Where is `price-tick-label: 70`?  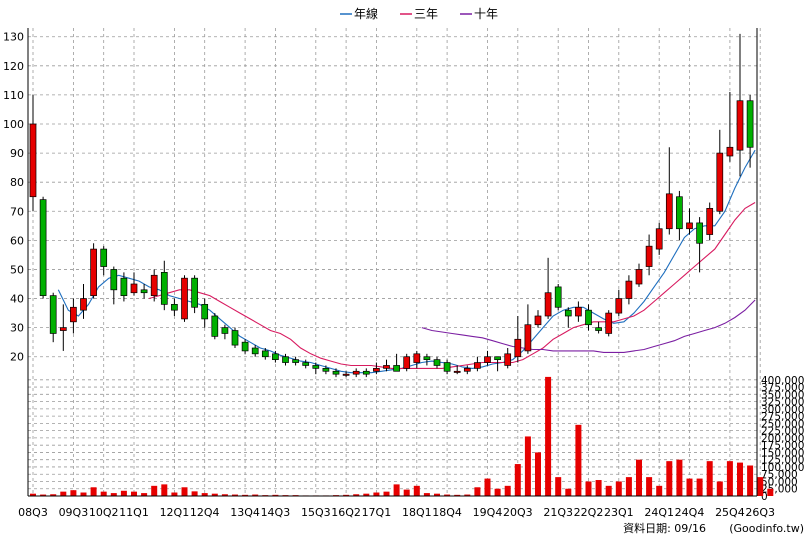
price-tick-label: 70 is located at coordinates (17, 211).